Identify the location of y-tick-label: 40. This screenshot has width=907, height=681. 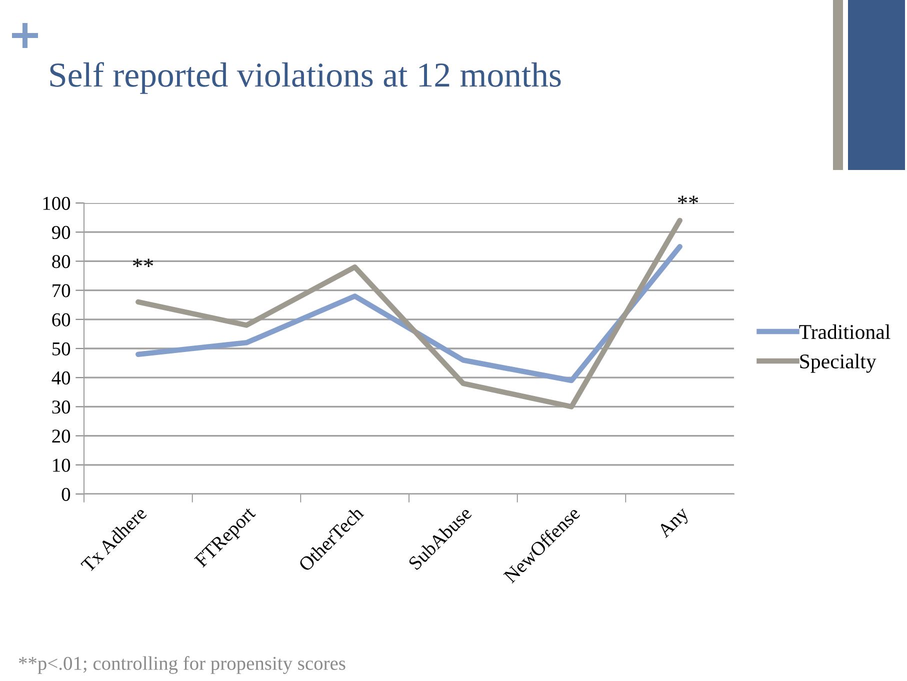
(61, 378).